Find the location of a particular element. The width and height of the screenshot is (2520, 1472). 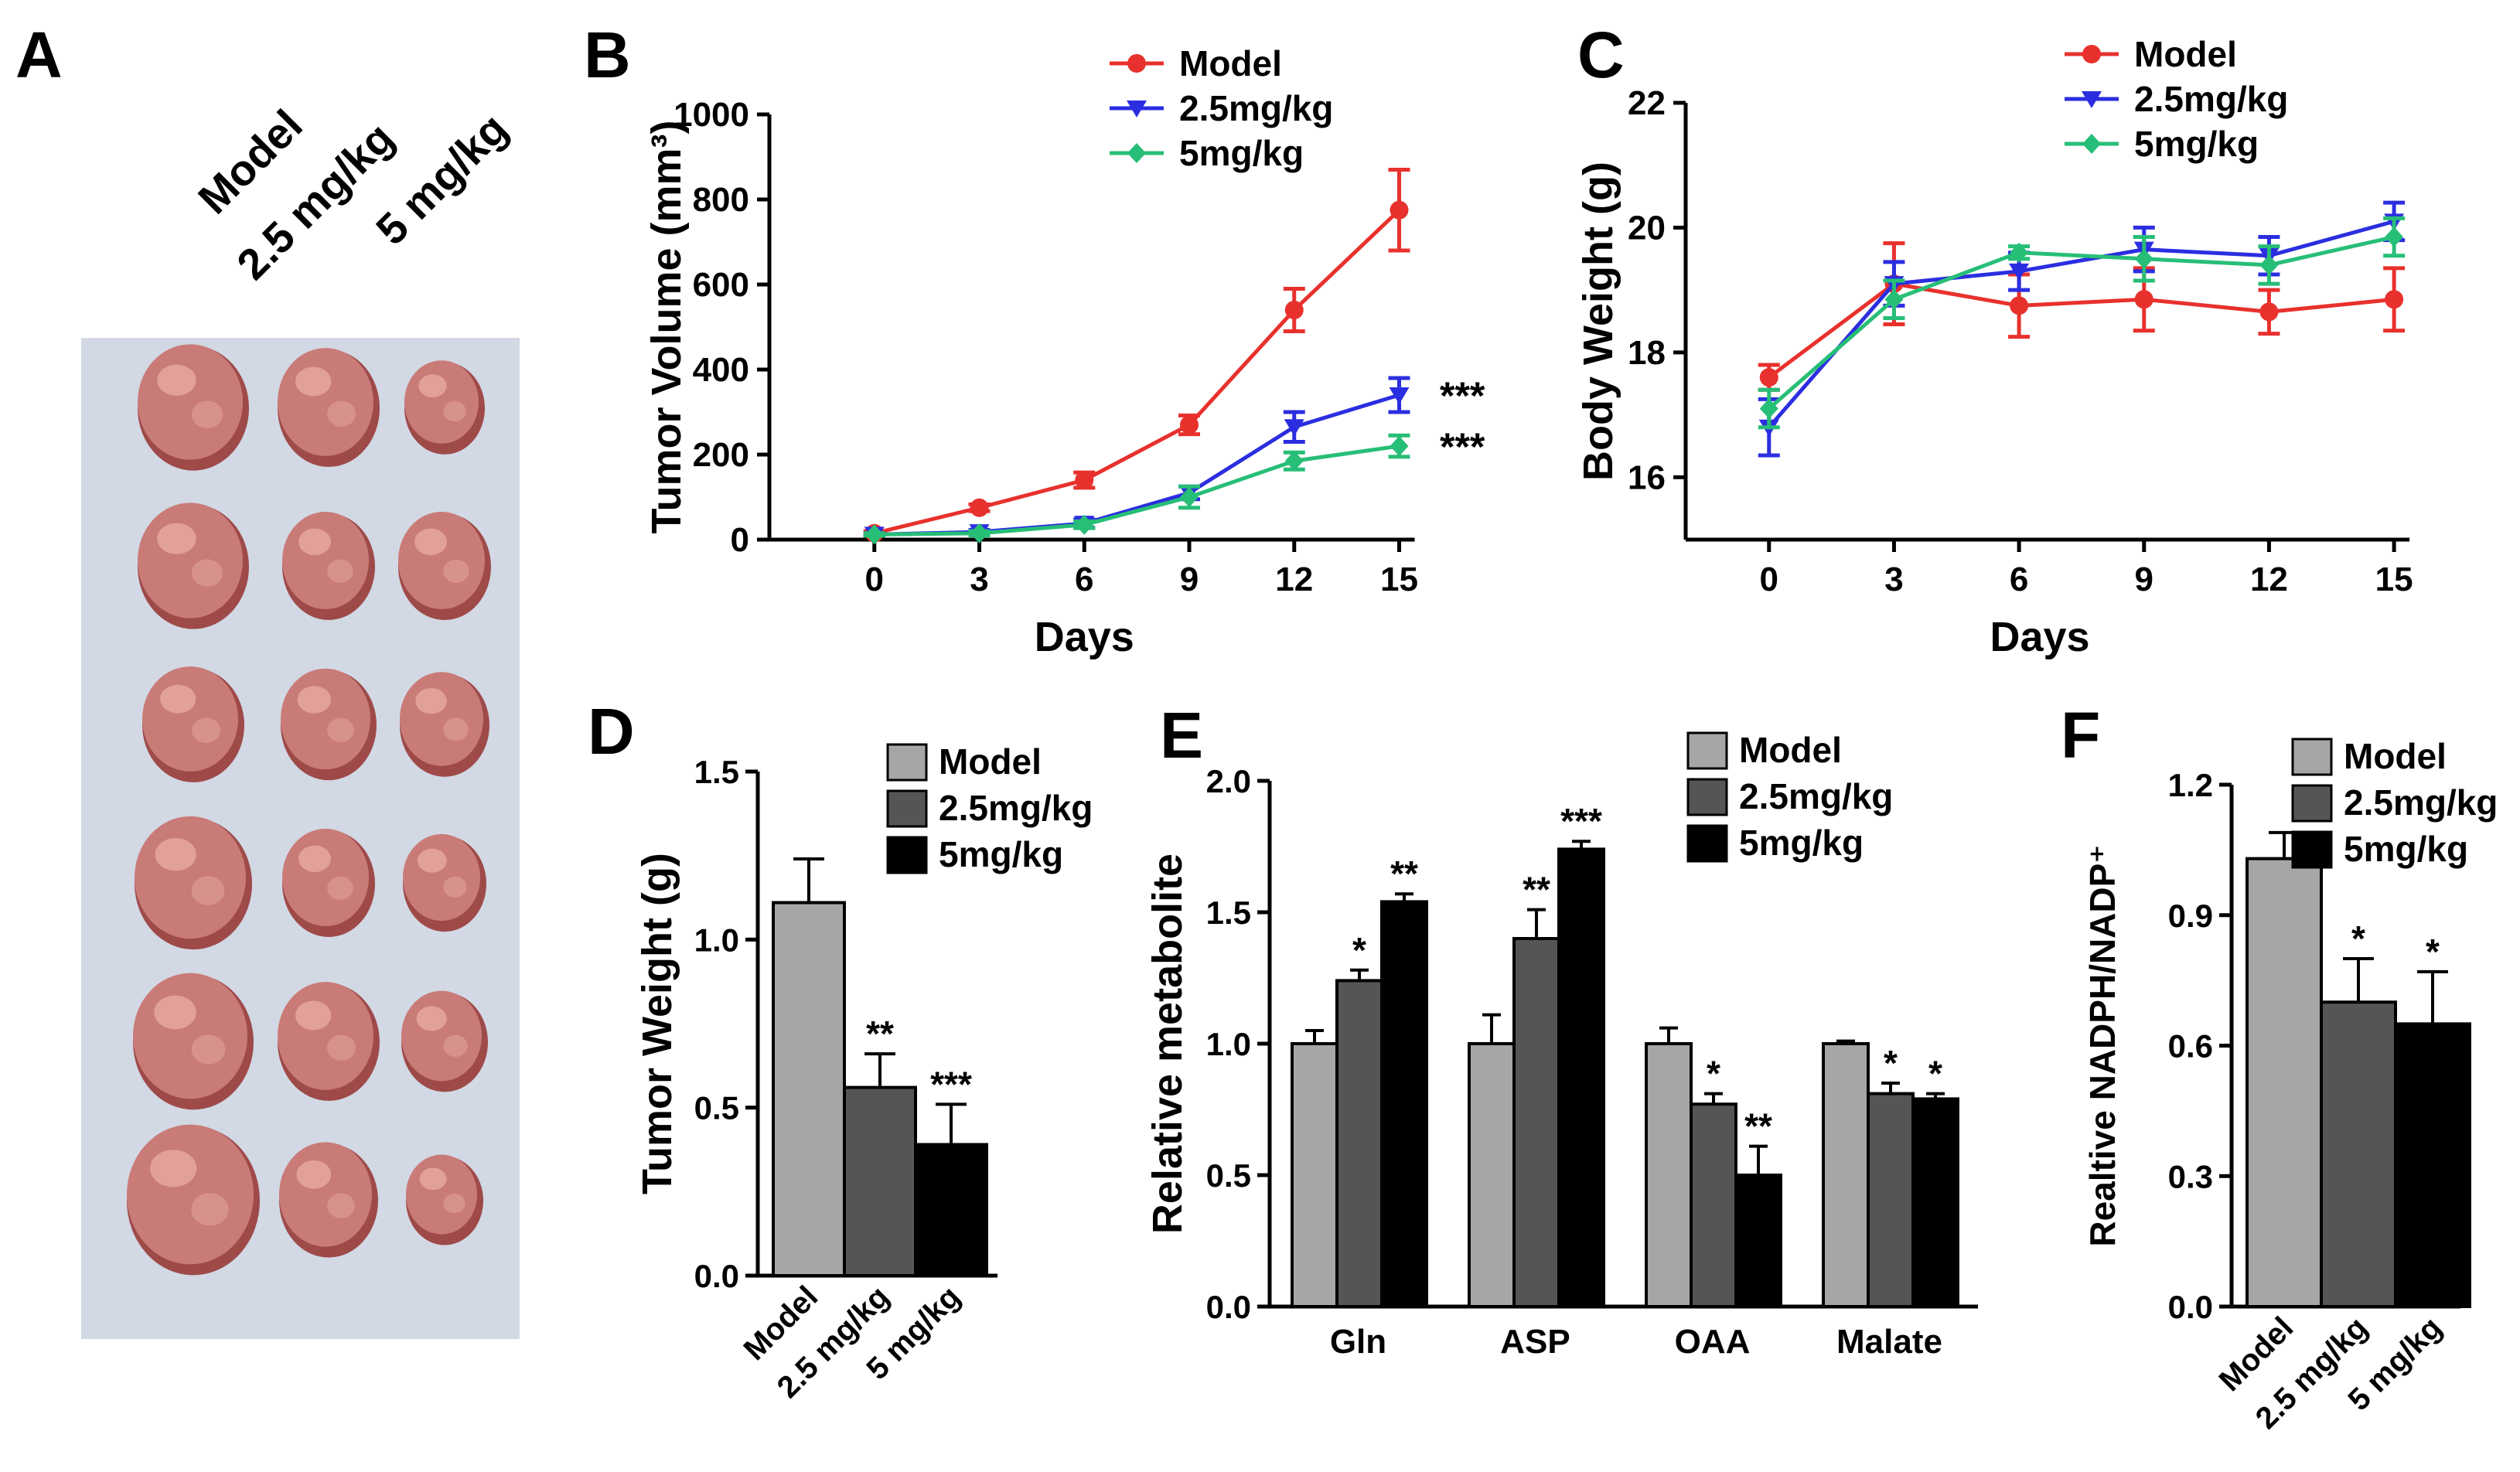

y-tick-label: 600 is located at coordinates (721, 285).